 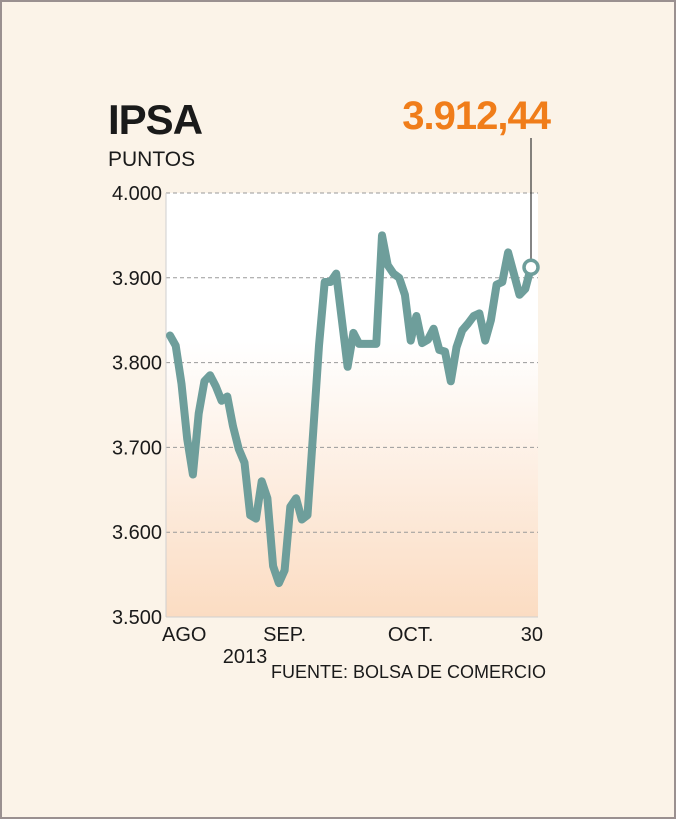 What do you see at coordinates (284, 635) in the screenshot?
I see `x-tick-label: SEP.` at bounding box center [284, 635].